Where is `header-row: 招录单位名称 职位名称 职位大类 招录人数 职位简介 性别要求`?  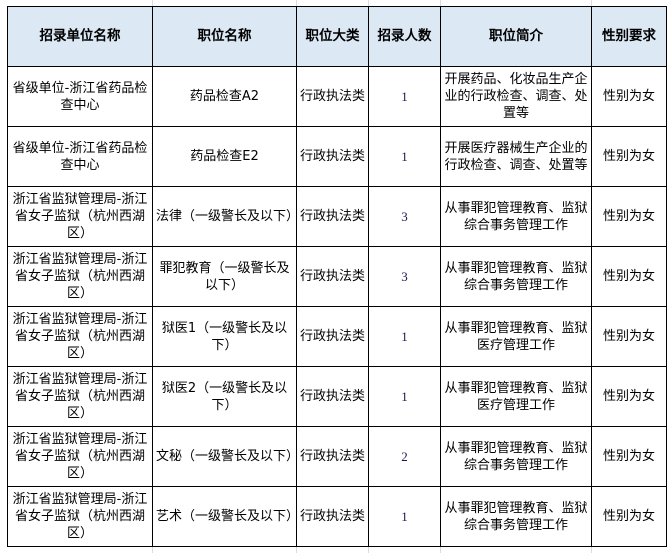
header-row: 招录单位名称 职位名称 职位大类 招录人数 职位简介 性别要求 is located at coordinates (337, 36).